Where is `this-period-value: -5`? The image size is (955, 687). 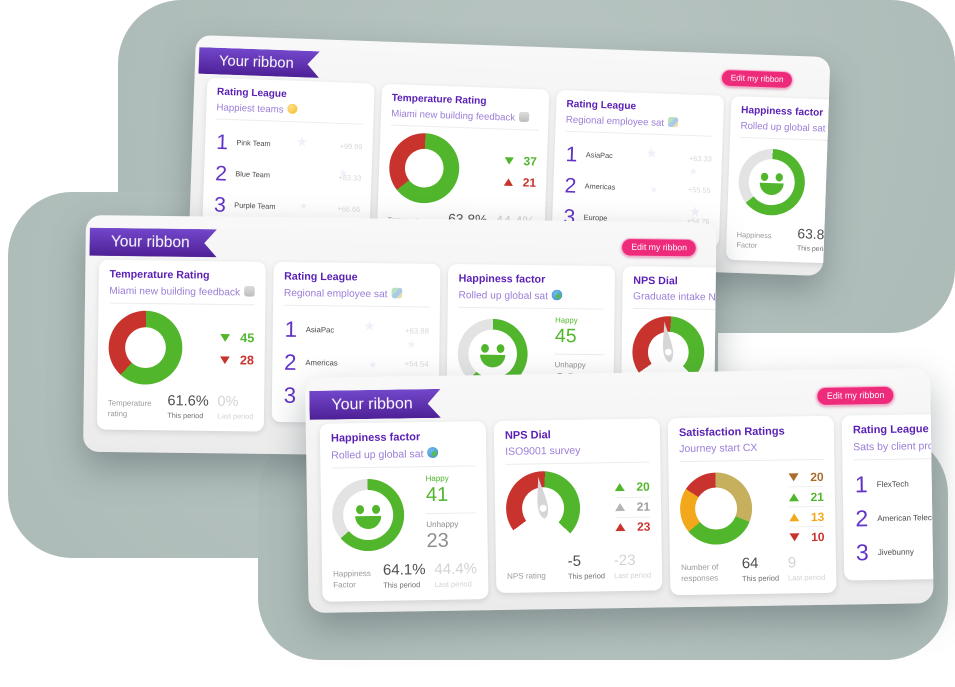 this-period-value: -5 is located at coordinates (574, 561).